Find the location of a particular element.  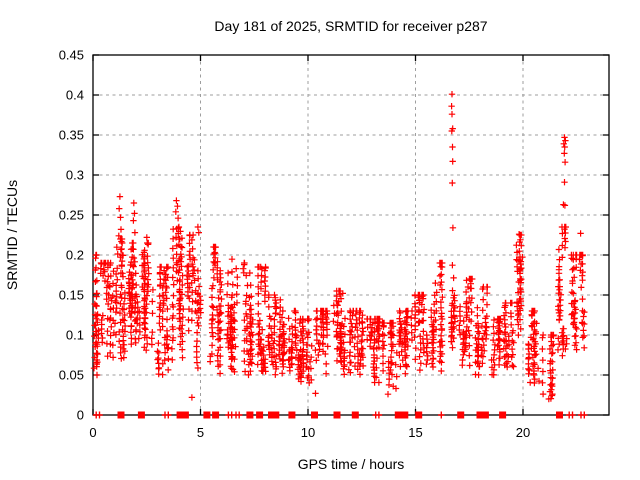

x-tick-label: 10 is located at coordinates (308, 432).